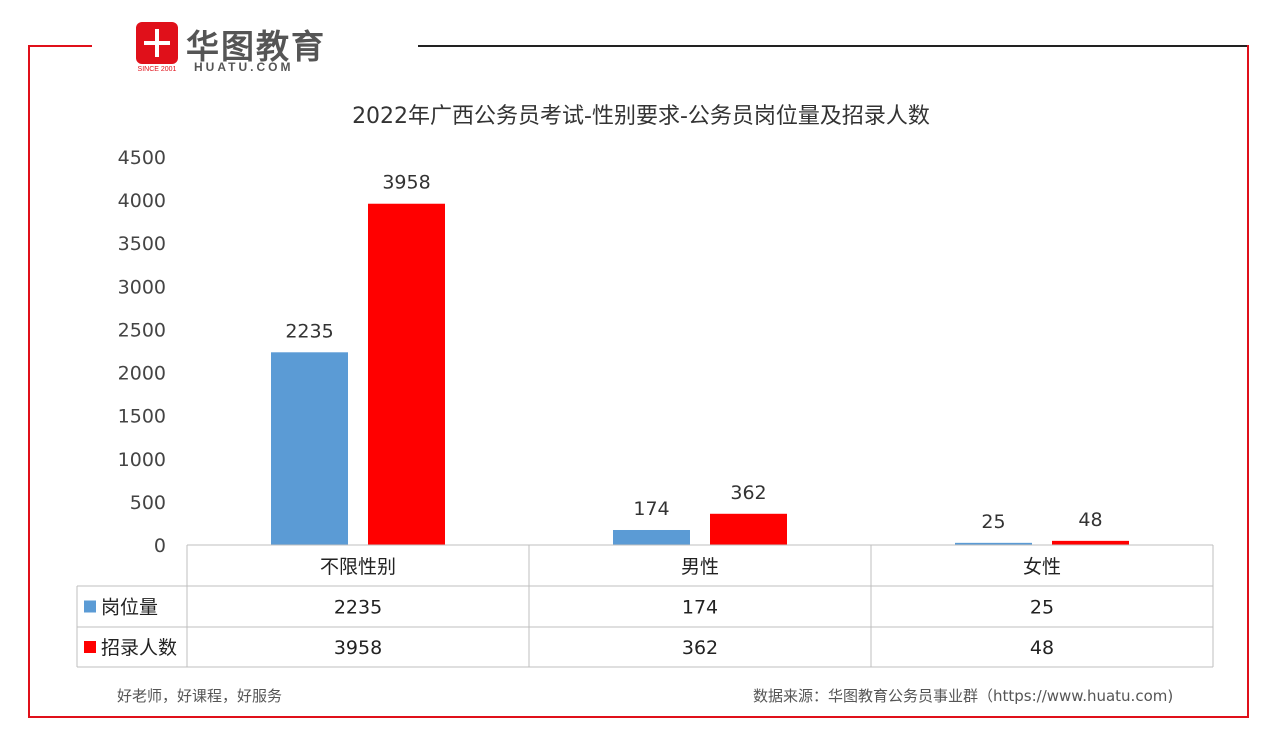 This screenshot has height=733, width=1271. Describe the element at coordinates (244, 67) in the screenshot. I see `logo-english-name: HUATU.COM` at that location.